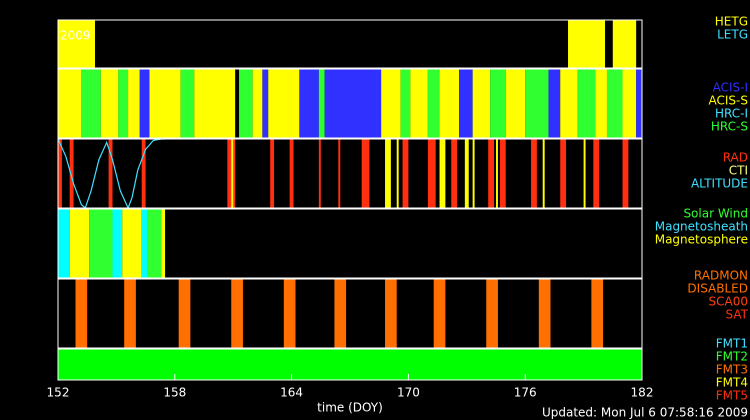 This screenshot has height=420, width=750. Describe the element at coordinates (730, 88) in the screenshot. I see `legend-entry: ACIS-I` at that location.